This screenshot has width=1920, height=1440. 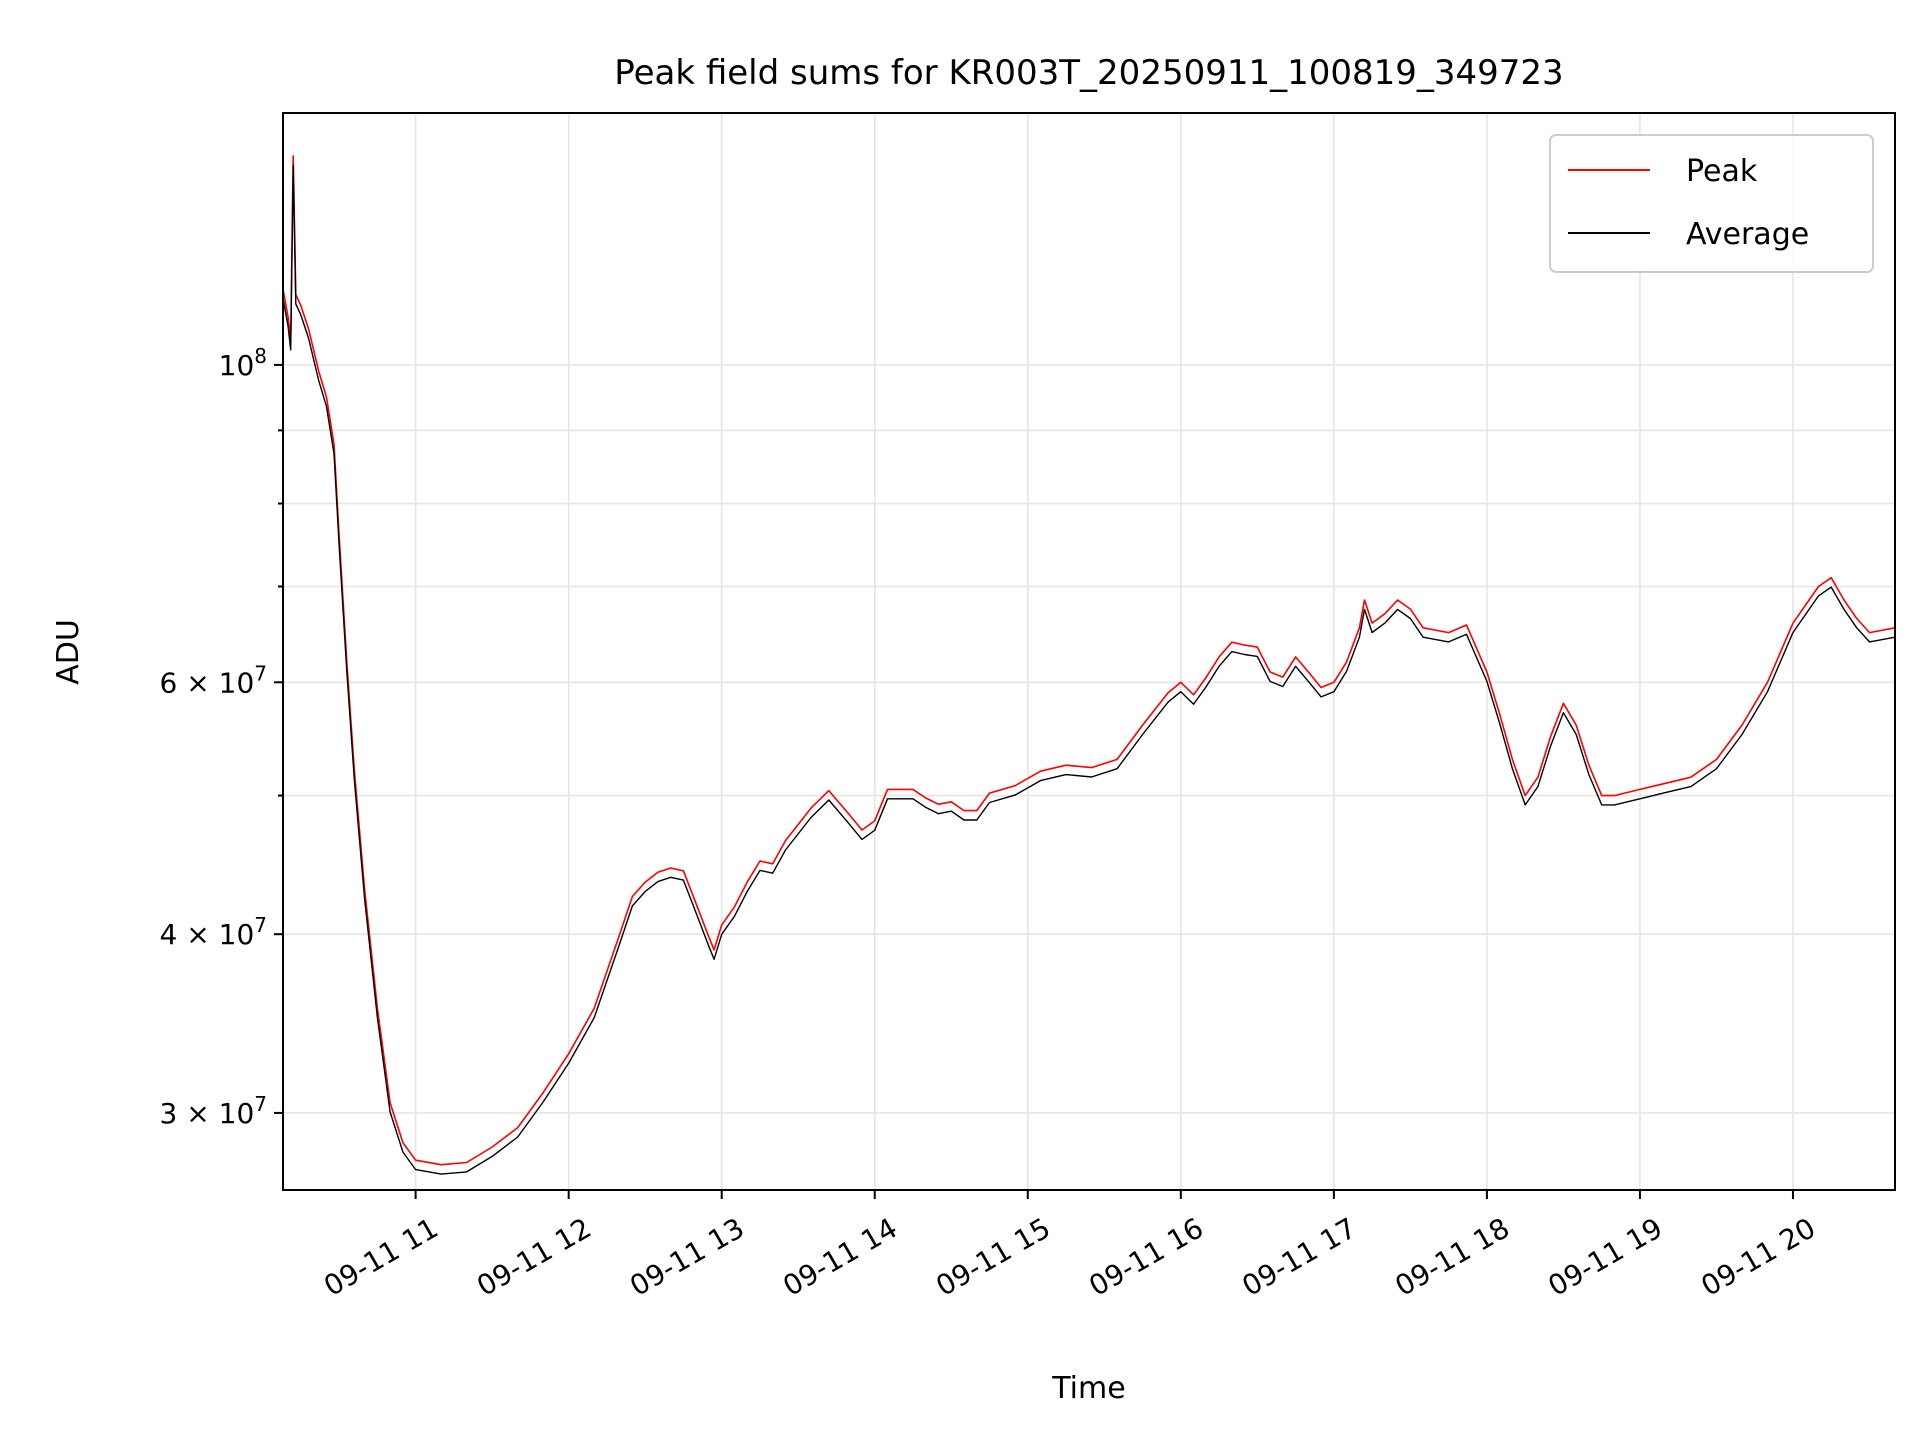 I want to click on y-axis-label: ADU, so click(x=68, y=652).